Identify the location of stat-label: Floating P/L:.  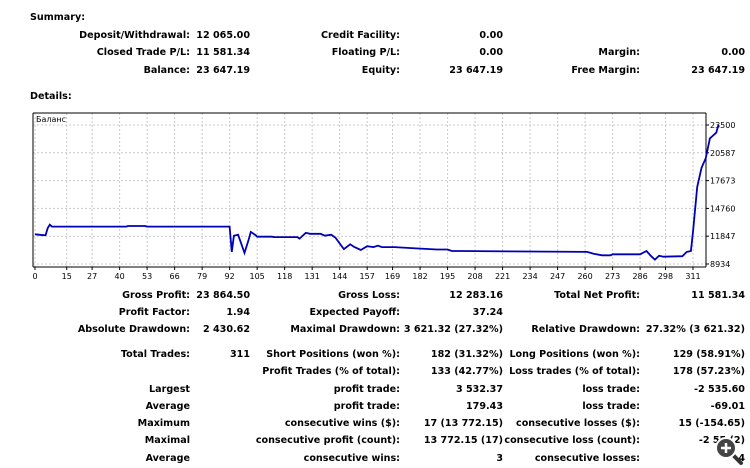
(365, 52).